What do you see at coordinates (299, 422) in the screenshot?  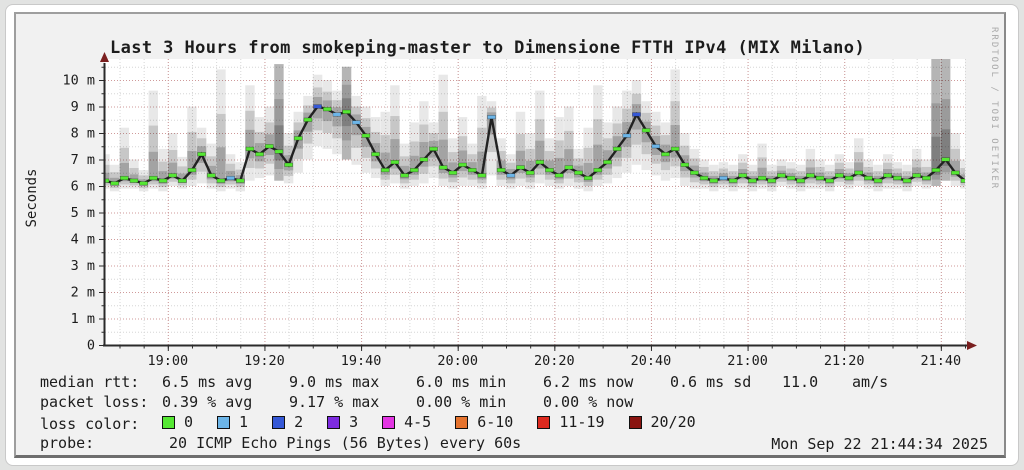 I see `loss-2-label: 2` at bounding box center [299, 422].